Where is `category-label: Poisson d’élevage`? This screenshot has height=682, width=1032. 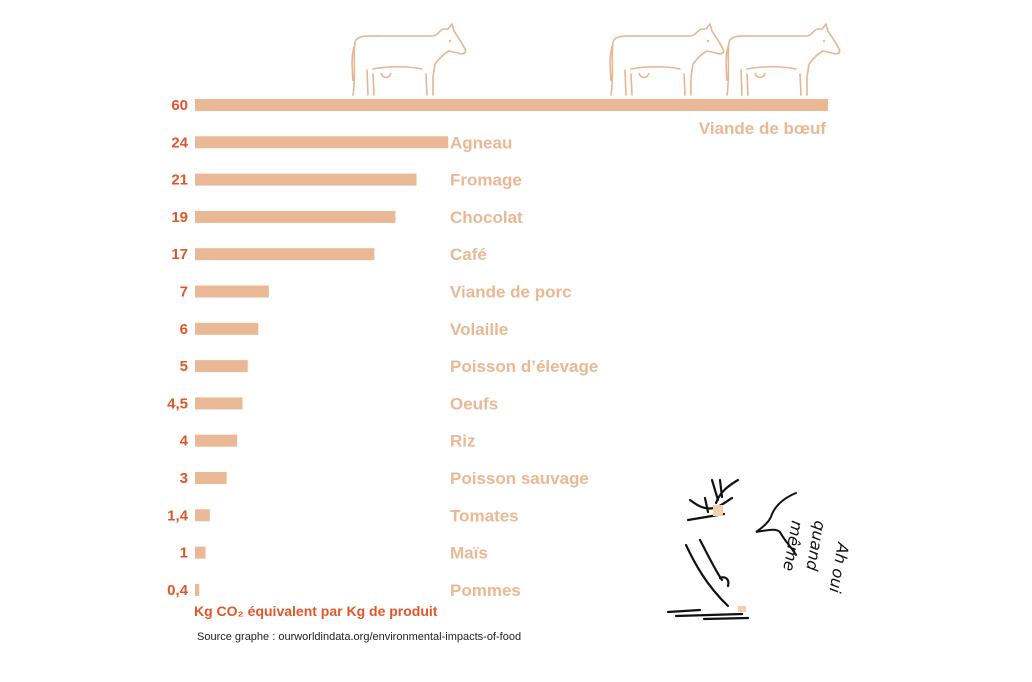 category-label: Poisson d’élevage is located at coordinates (524, 366).